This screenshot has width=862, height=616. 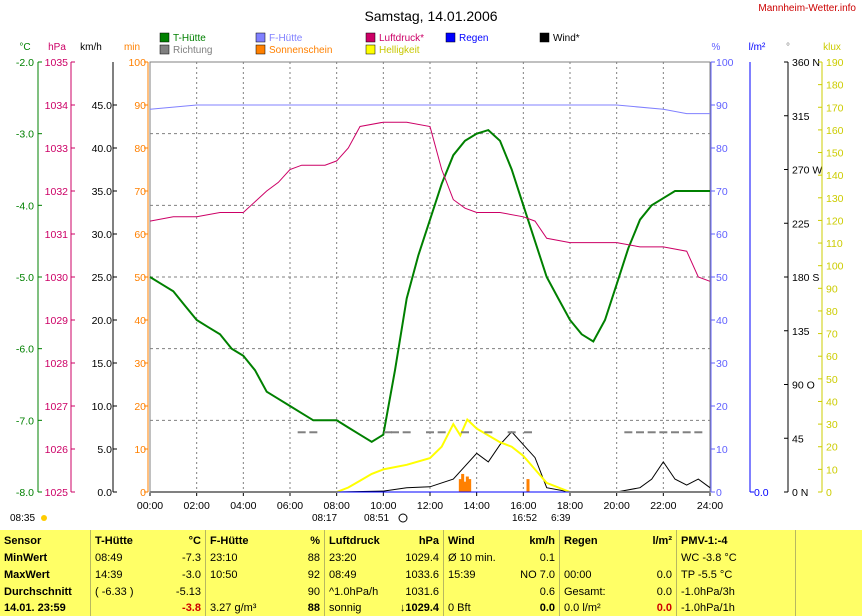 What do you see at coordinates (140, 235) in the screenshot?
I see `tick-min: 60` at bounding box center [140, 235].